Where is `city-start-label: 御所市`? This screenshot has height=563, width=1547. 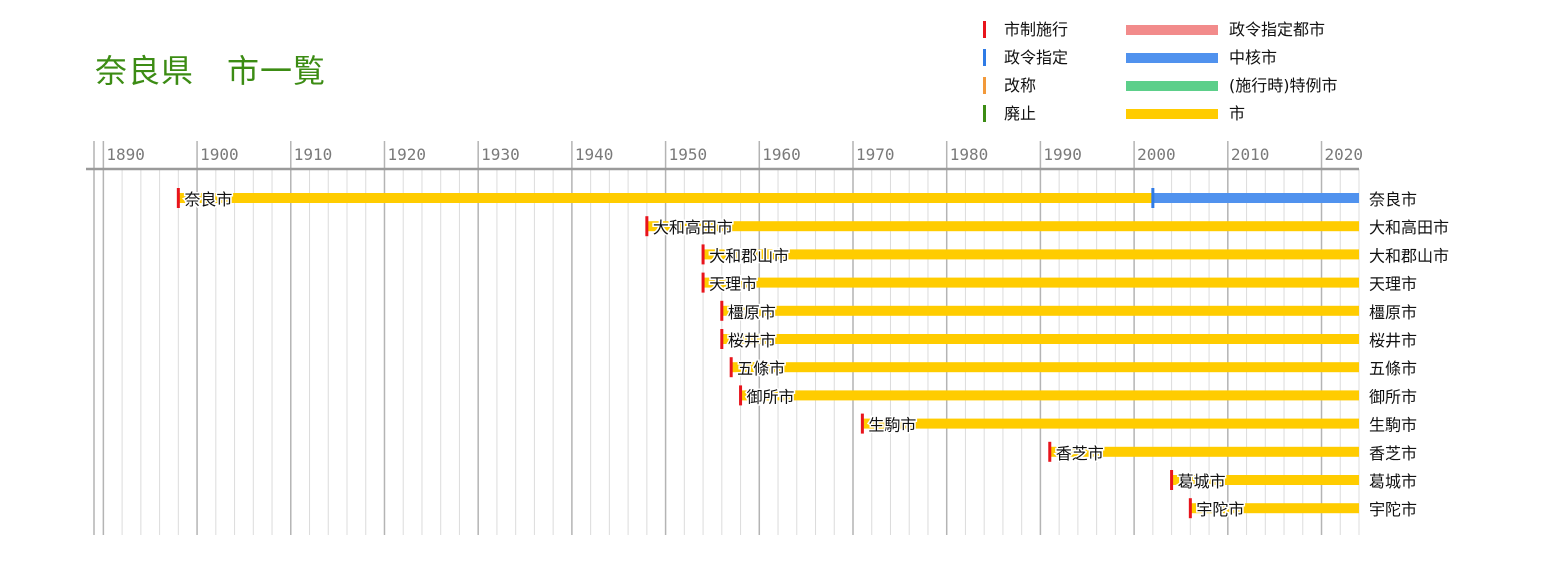
city-start-label: 御所市 is located at coordinates (771, 396).